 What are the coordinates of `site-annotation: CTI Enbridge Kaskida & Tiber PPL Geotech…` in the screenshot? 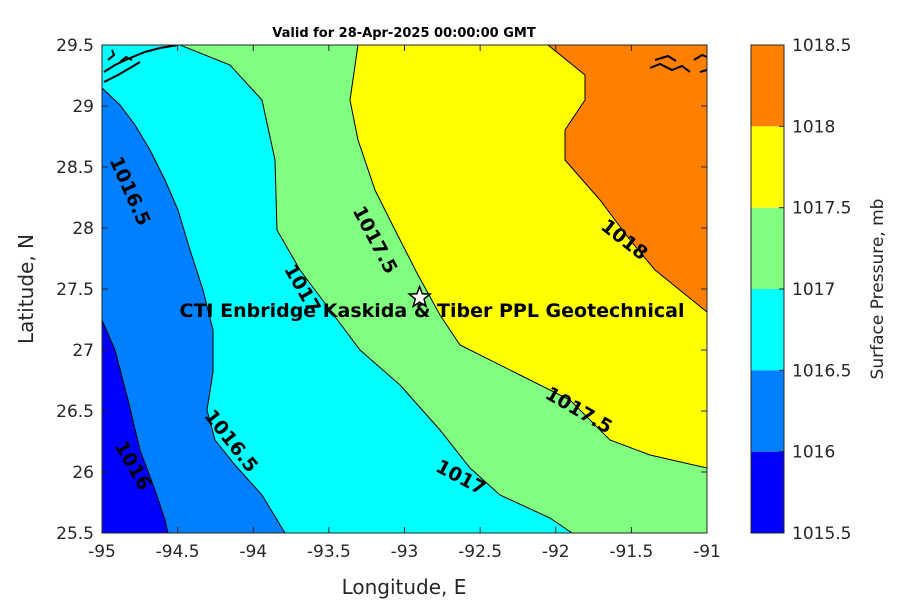 It's located at (432, 311).